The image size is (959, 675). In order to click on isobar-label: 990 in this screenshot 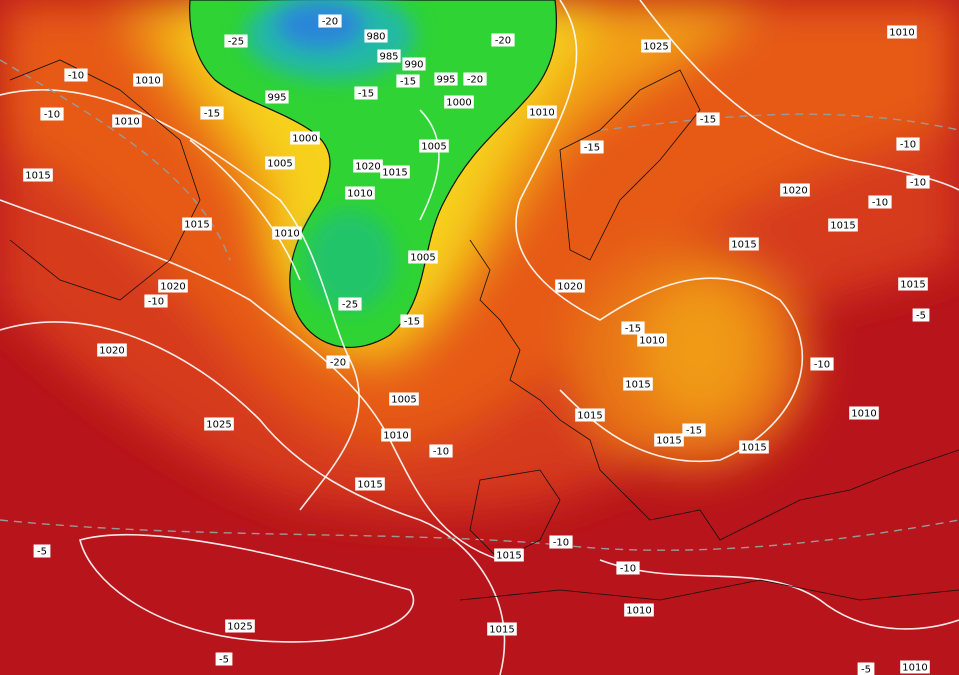, I will do `click(413, 65)`.